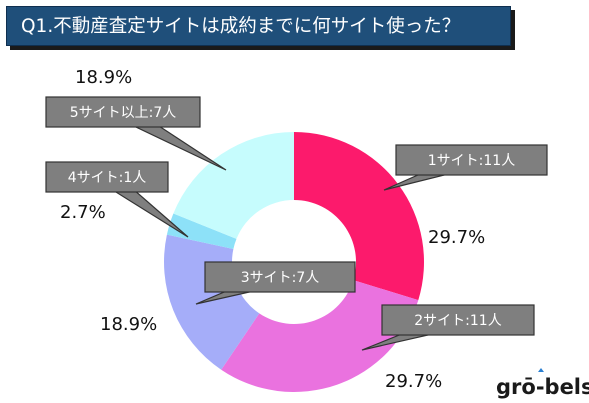 The image size is (589, 403). Describe the element at coordinates (456, 237) in the screenshot. I see `percent-label-1: 29.7%` at that location.